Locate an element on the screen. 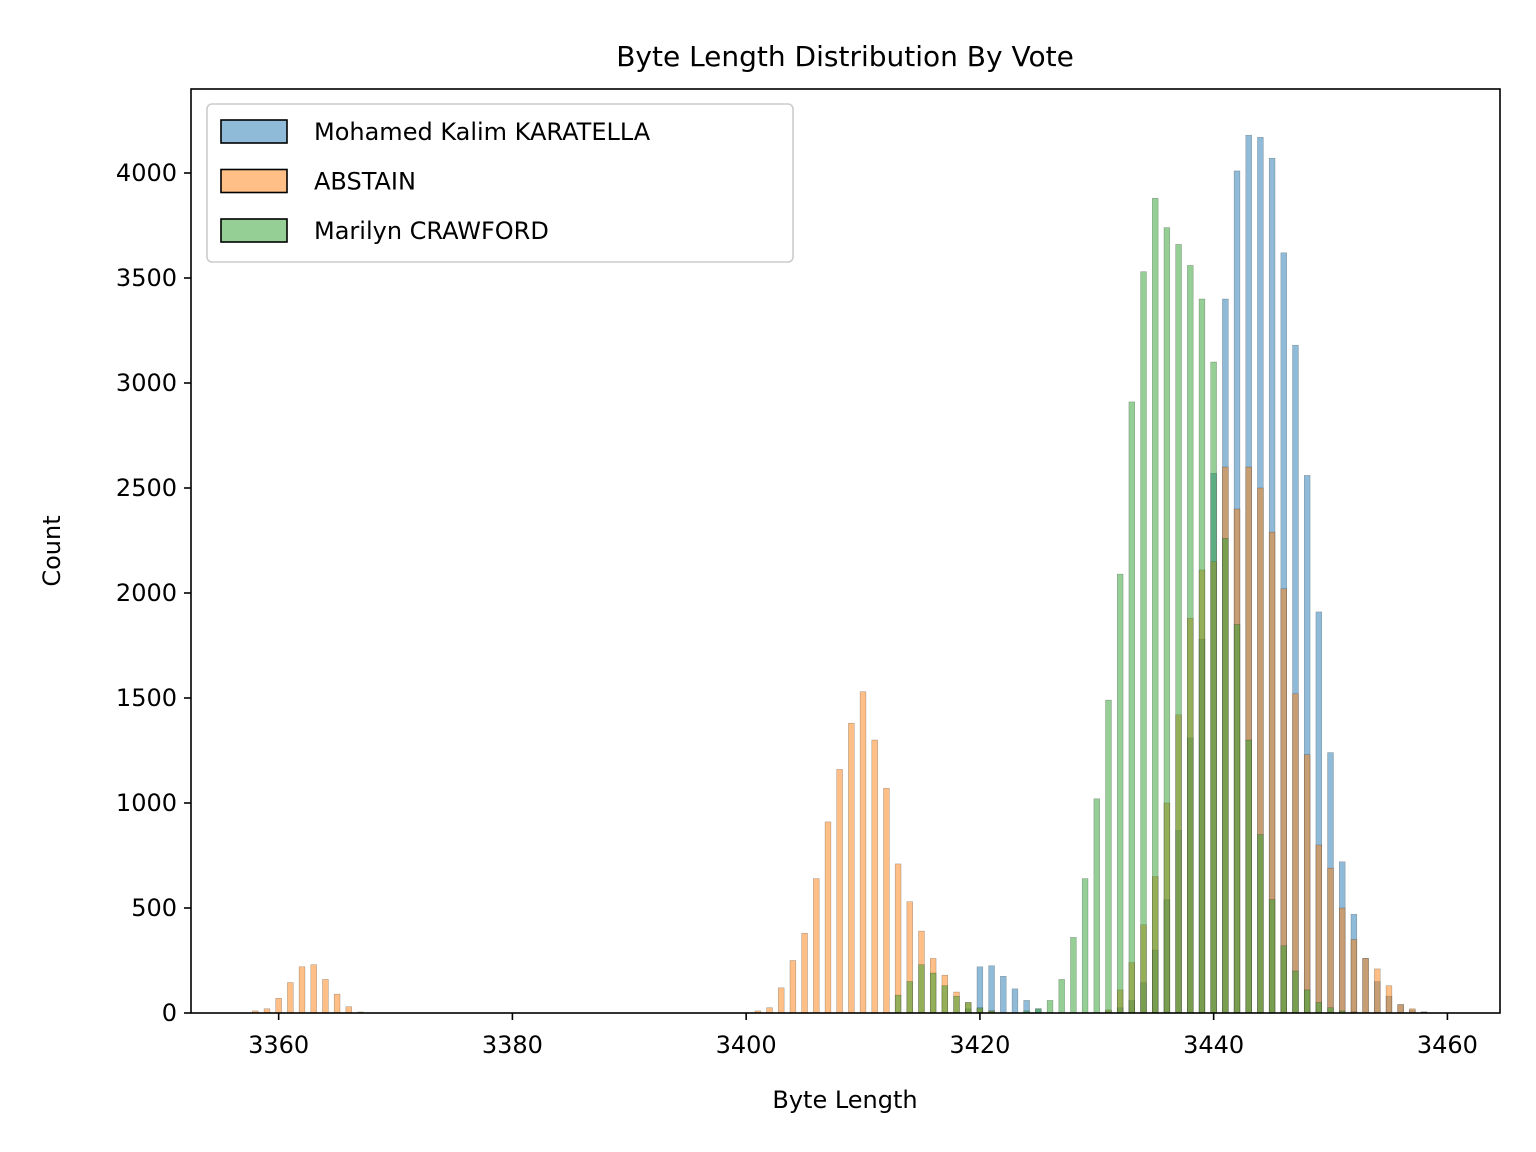  y-axis: 0 500 1000 1500 2000 2500 3000 3500 4000 is located at coordinates (153, 593).